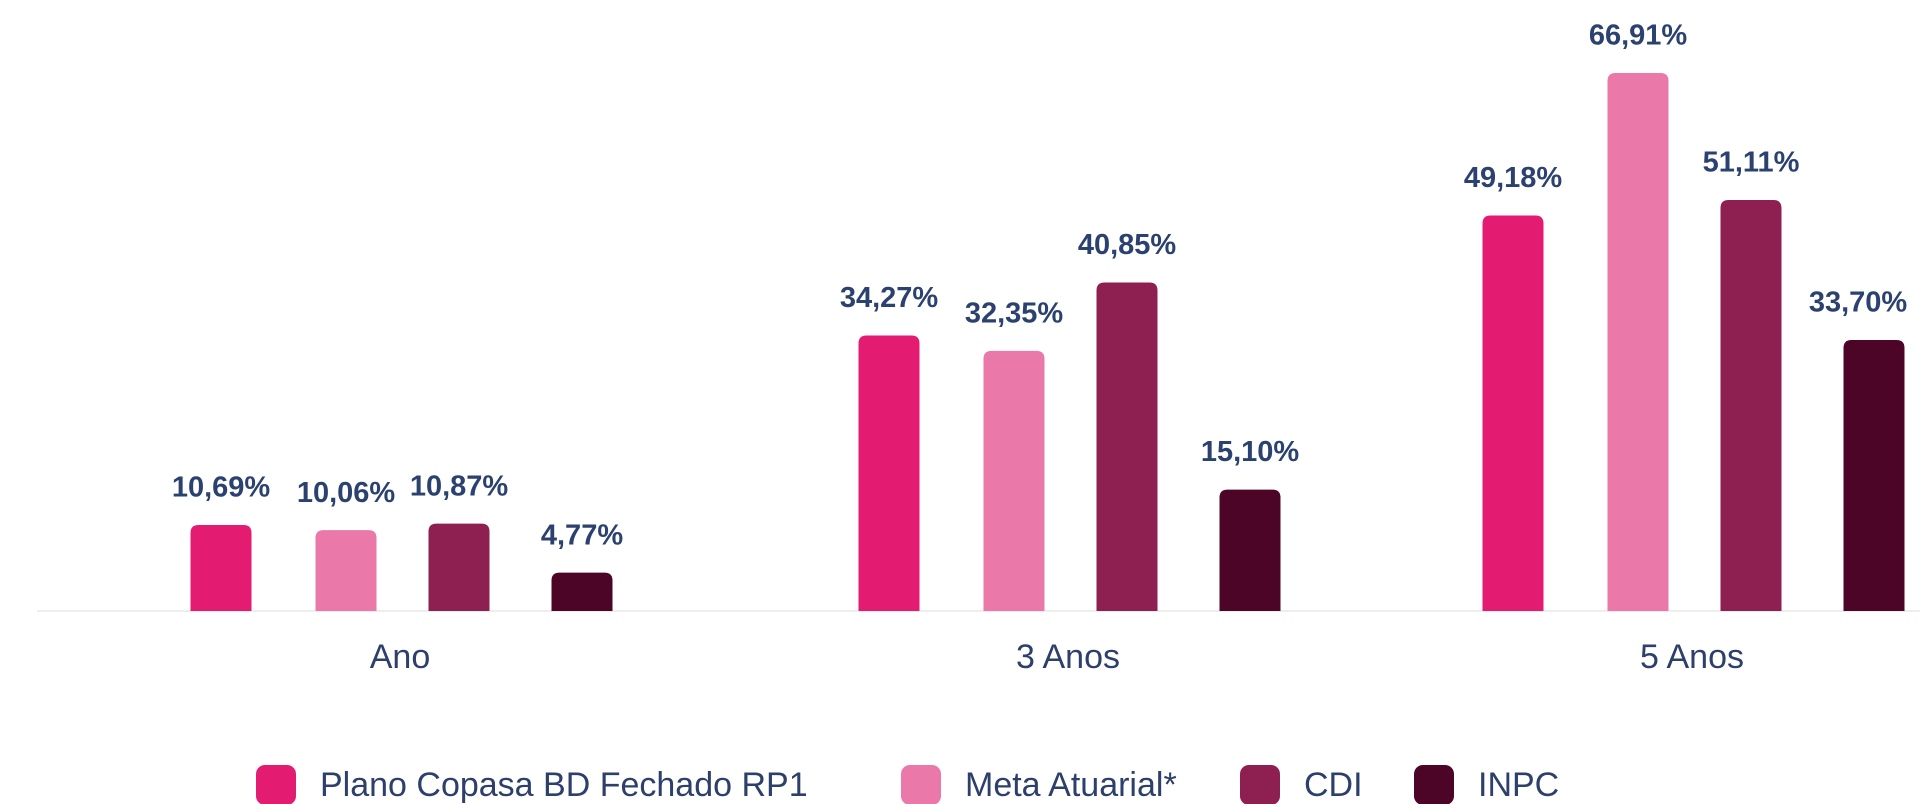 Image resolution: width=1920 pixels, height=804 pixels. I want to click on data-label: 10,06%, so click(346, 493).